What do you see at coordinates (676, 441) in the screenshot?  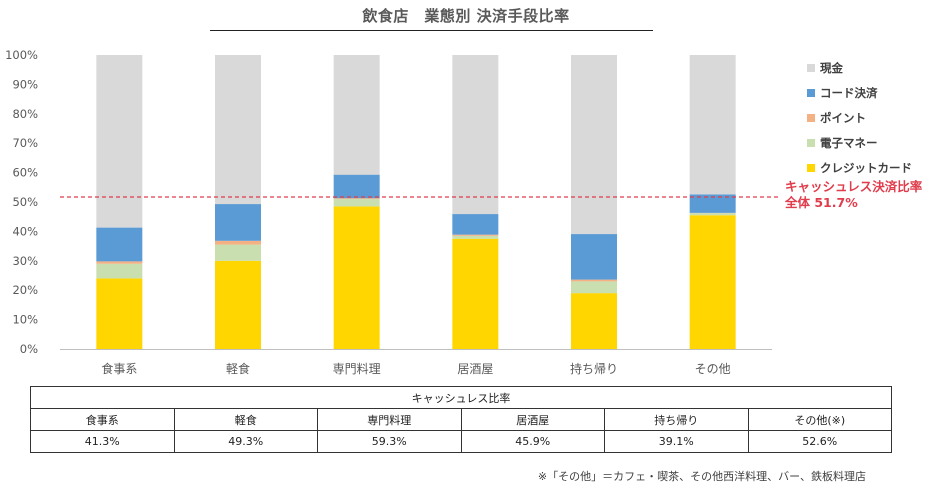 I see `table-cell: 39.1%` at bounding box center [676, 441].